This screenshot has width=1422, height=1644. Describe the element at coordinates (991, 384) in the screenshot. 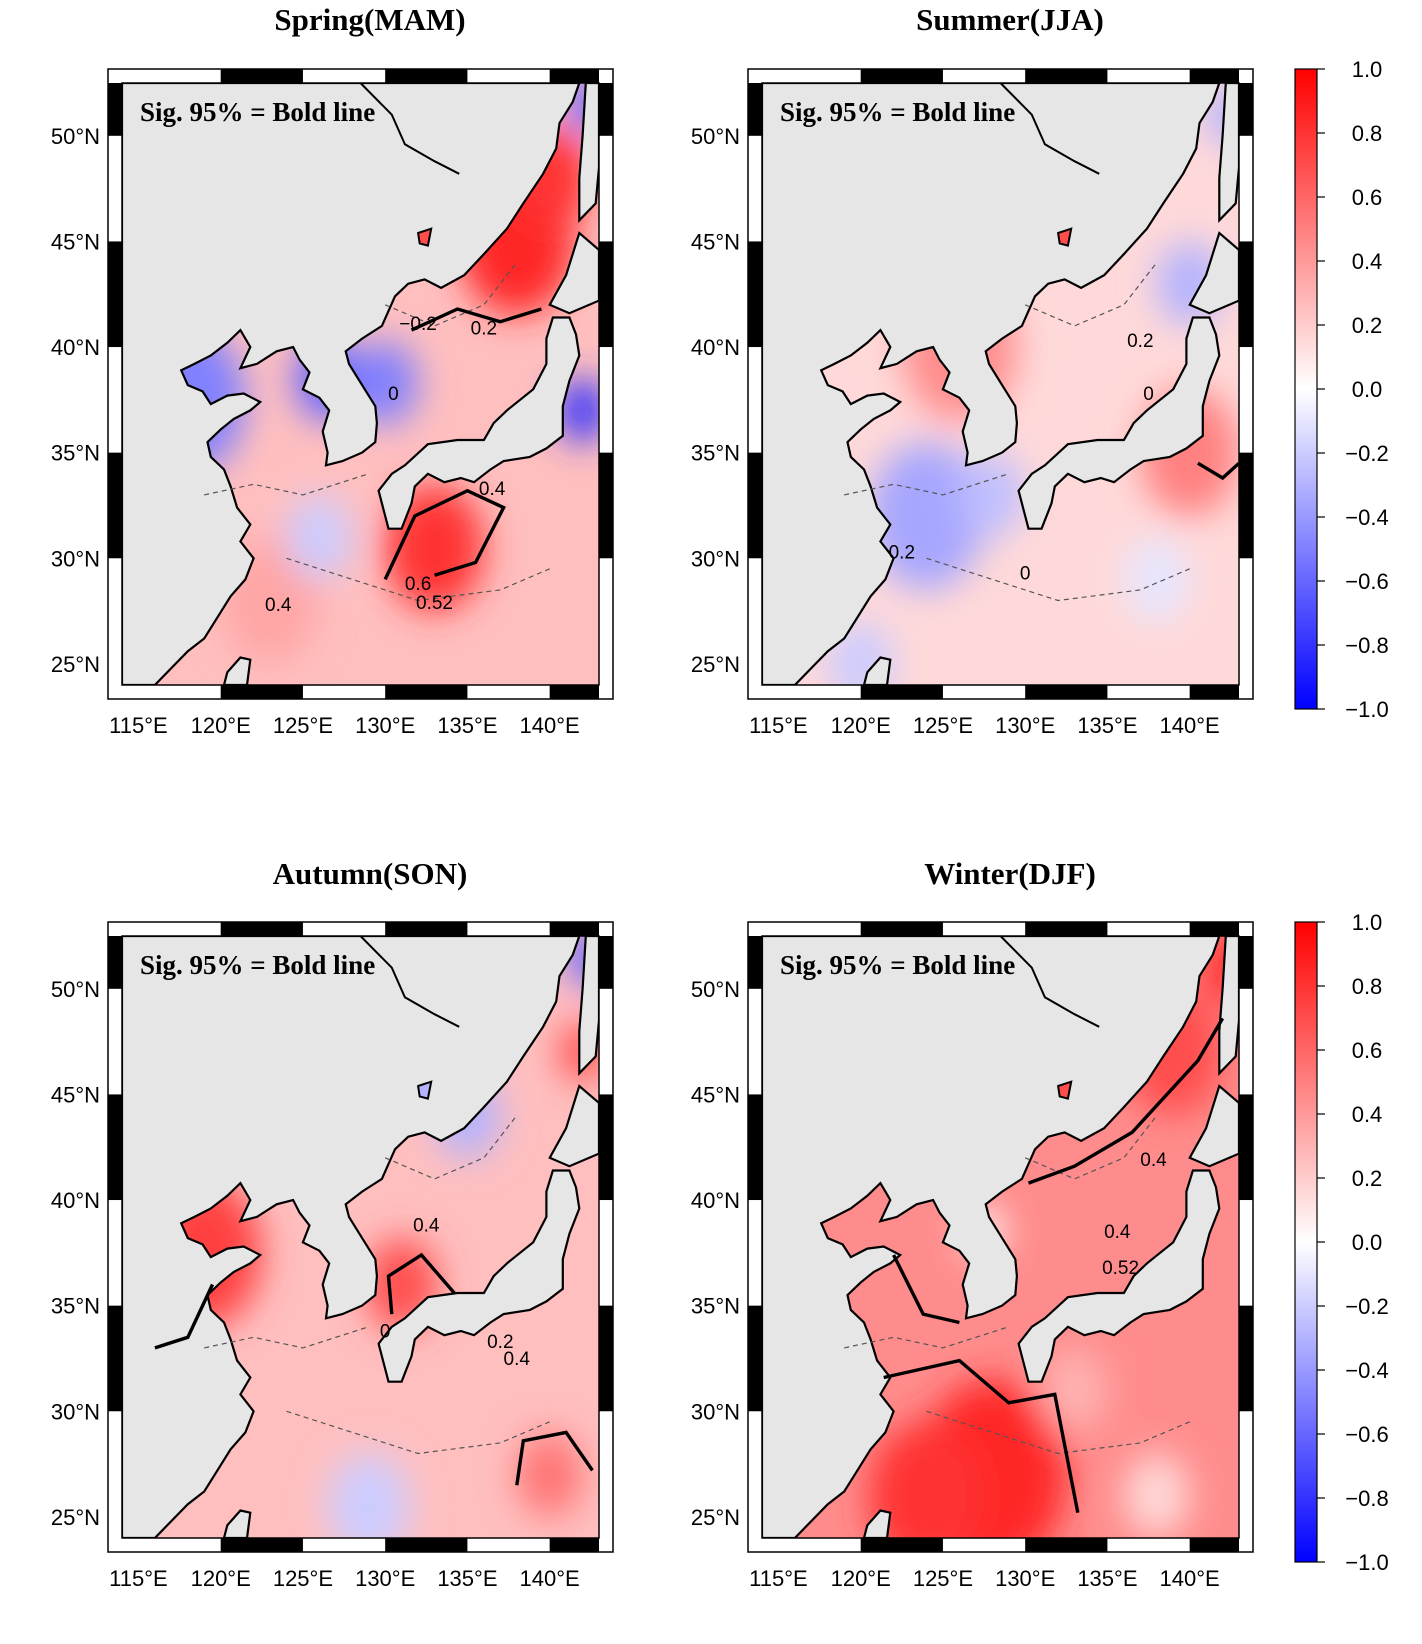

I see `land-mass` at that location.